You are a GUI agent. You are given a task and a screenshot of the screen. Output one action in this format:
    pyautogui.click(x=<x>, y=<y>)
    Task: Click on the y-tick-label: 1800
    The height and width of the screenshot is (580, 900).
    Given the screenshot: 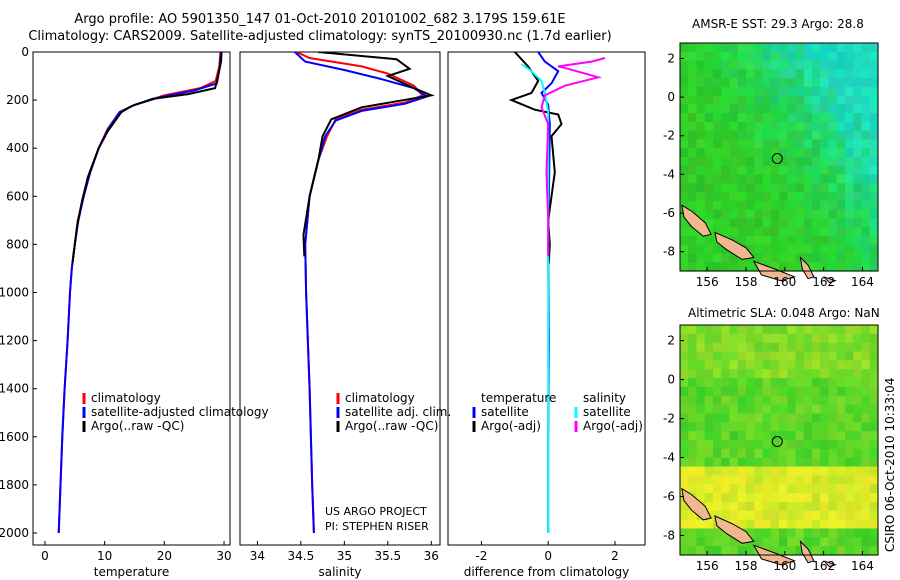 What is the action you would take?
    pyautogui.click(x=14, y=485)
    